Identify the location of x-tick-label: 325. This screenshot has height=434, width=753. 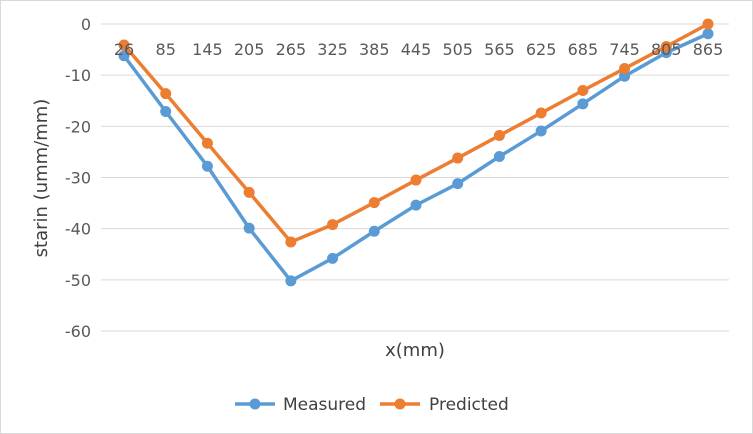
(332, 49).